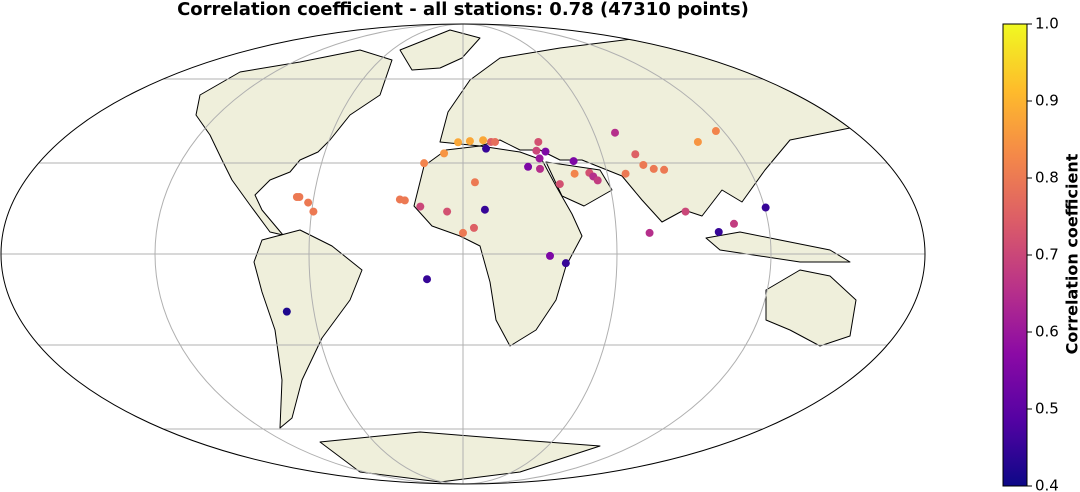  I want to click on colorbar-label: Correlation coefficient, so click(1071, 253).